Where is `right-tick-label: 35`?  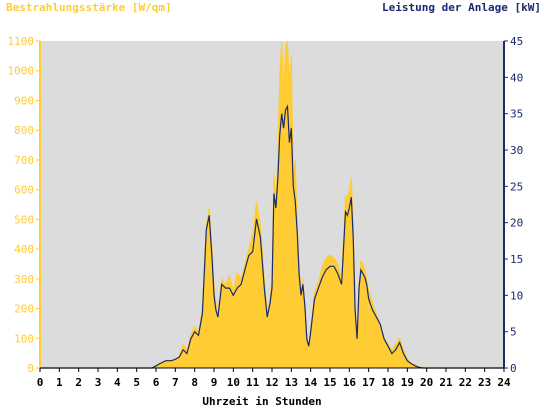
right-tick-label: 35 is located at coordinates (516, 114).